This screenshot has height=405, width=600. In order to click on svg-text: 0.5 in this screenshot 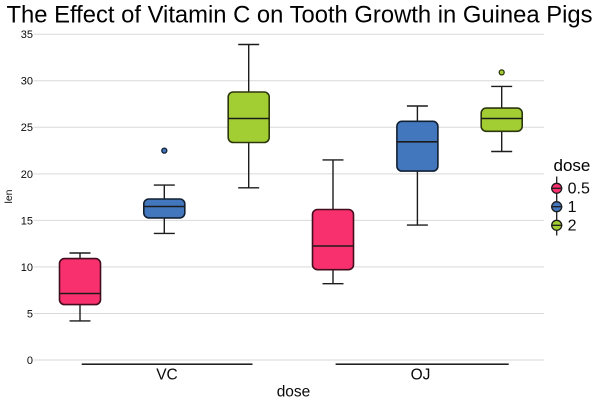, I will do `click(579, 189)`.